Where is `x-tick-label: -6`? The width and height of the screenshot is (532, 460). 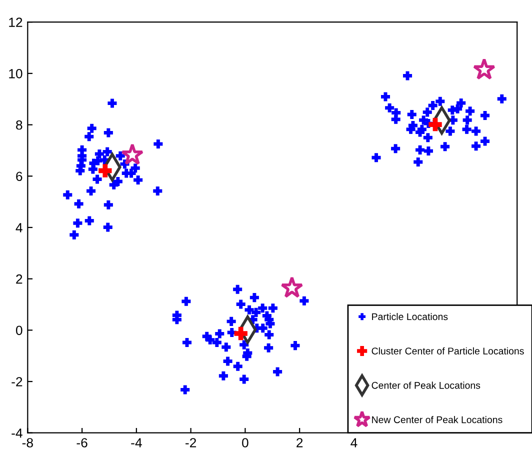 x-tick-label: -6 is located at coordinates (82, 443).